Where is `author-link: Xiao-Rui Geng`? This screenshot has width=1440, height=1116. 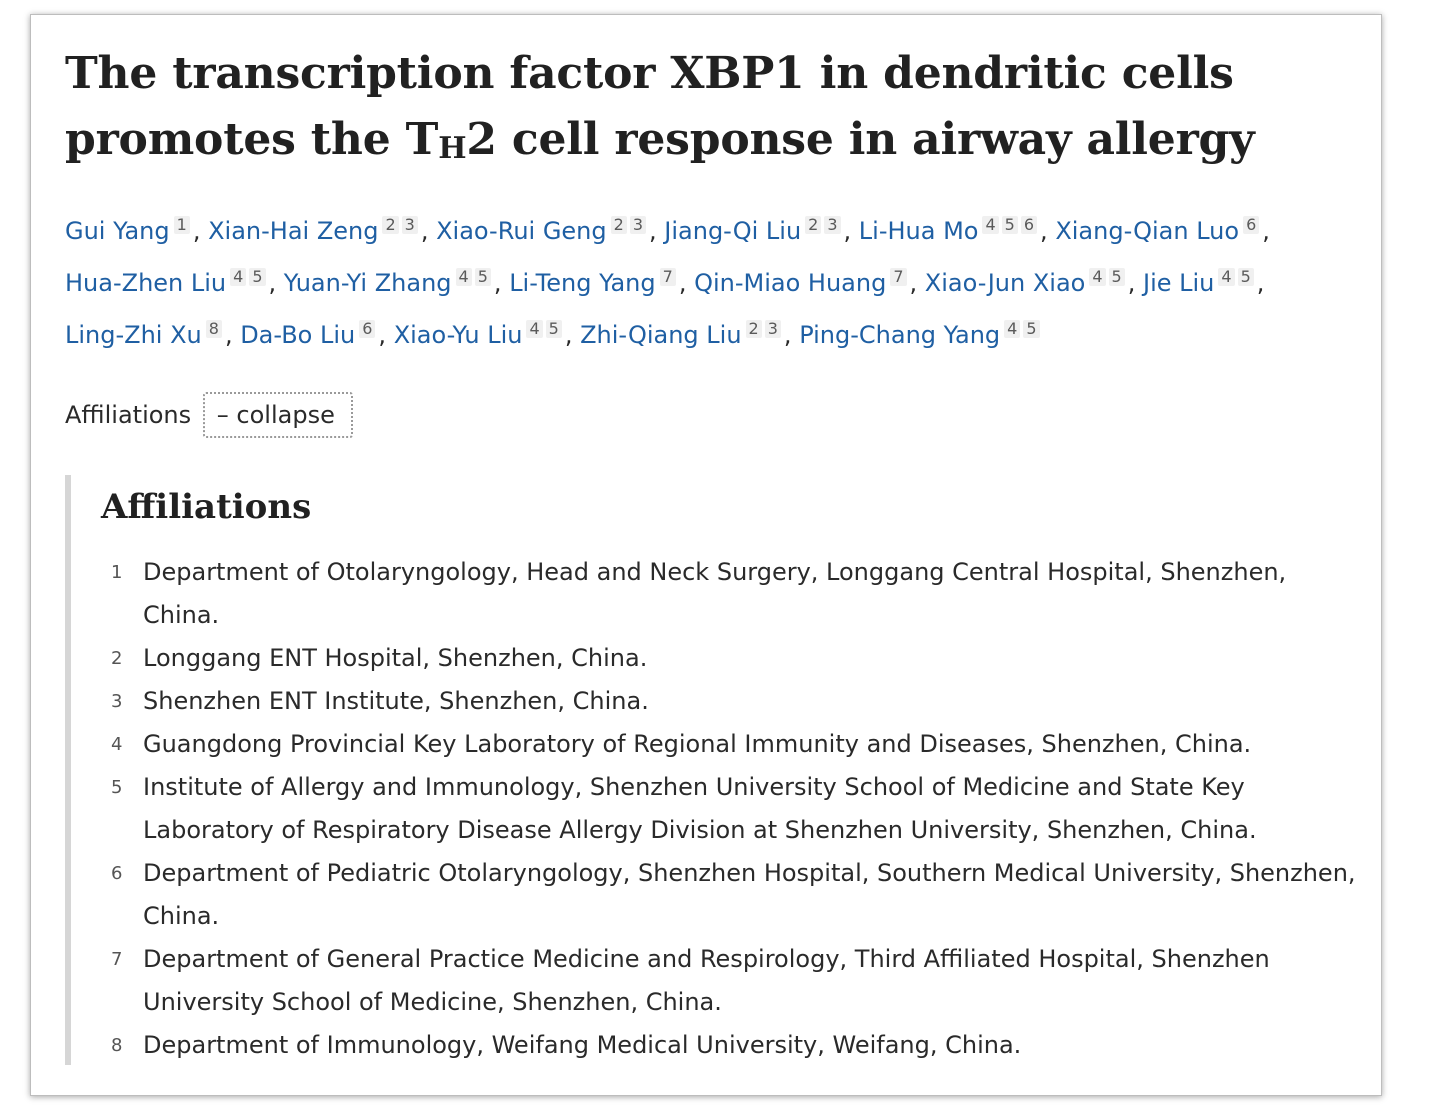
author-link: Xiao-Rui Geng is located at coordinates (521, 231).